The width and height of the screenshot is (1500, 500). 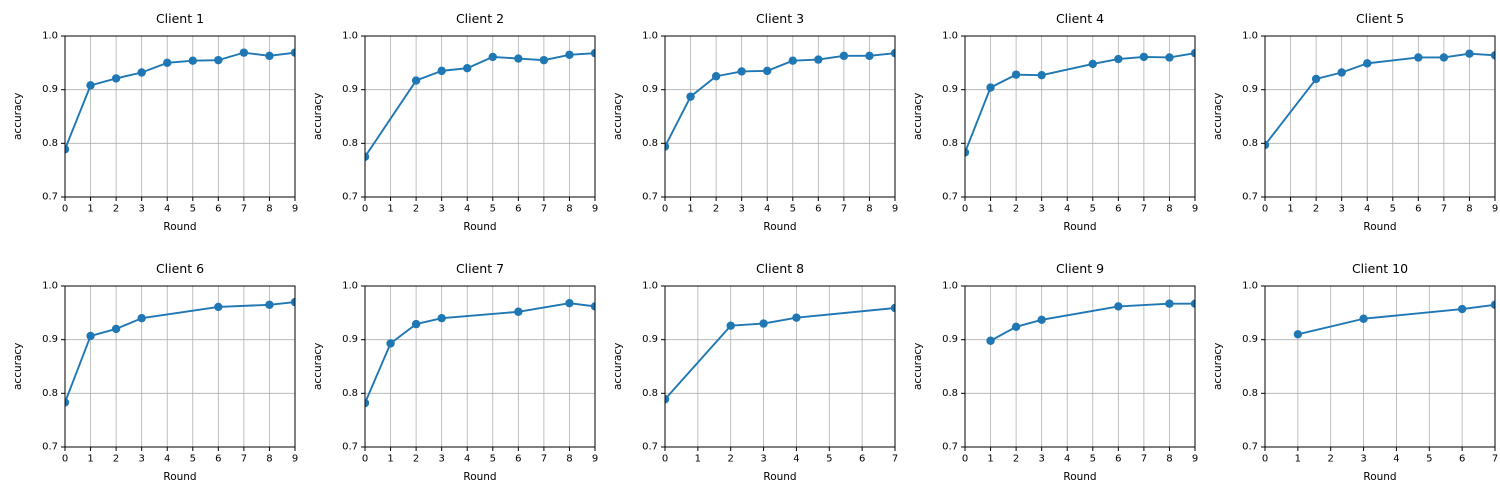 What do you see at coordinates (480, 18) in the screenshot?
I see `chart-title: Client 2` at bounding box center [480, 18].